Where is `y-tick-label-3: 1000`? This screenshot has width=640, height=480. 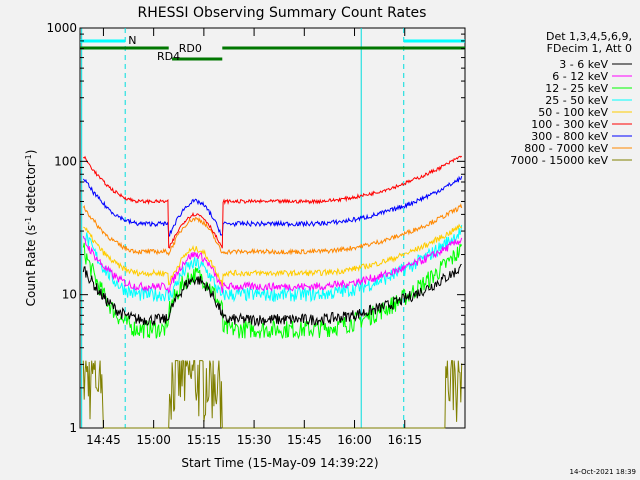
y-tick-label-3: 1000 is located at coordinates (61, 28).